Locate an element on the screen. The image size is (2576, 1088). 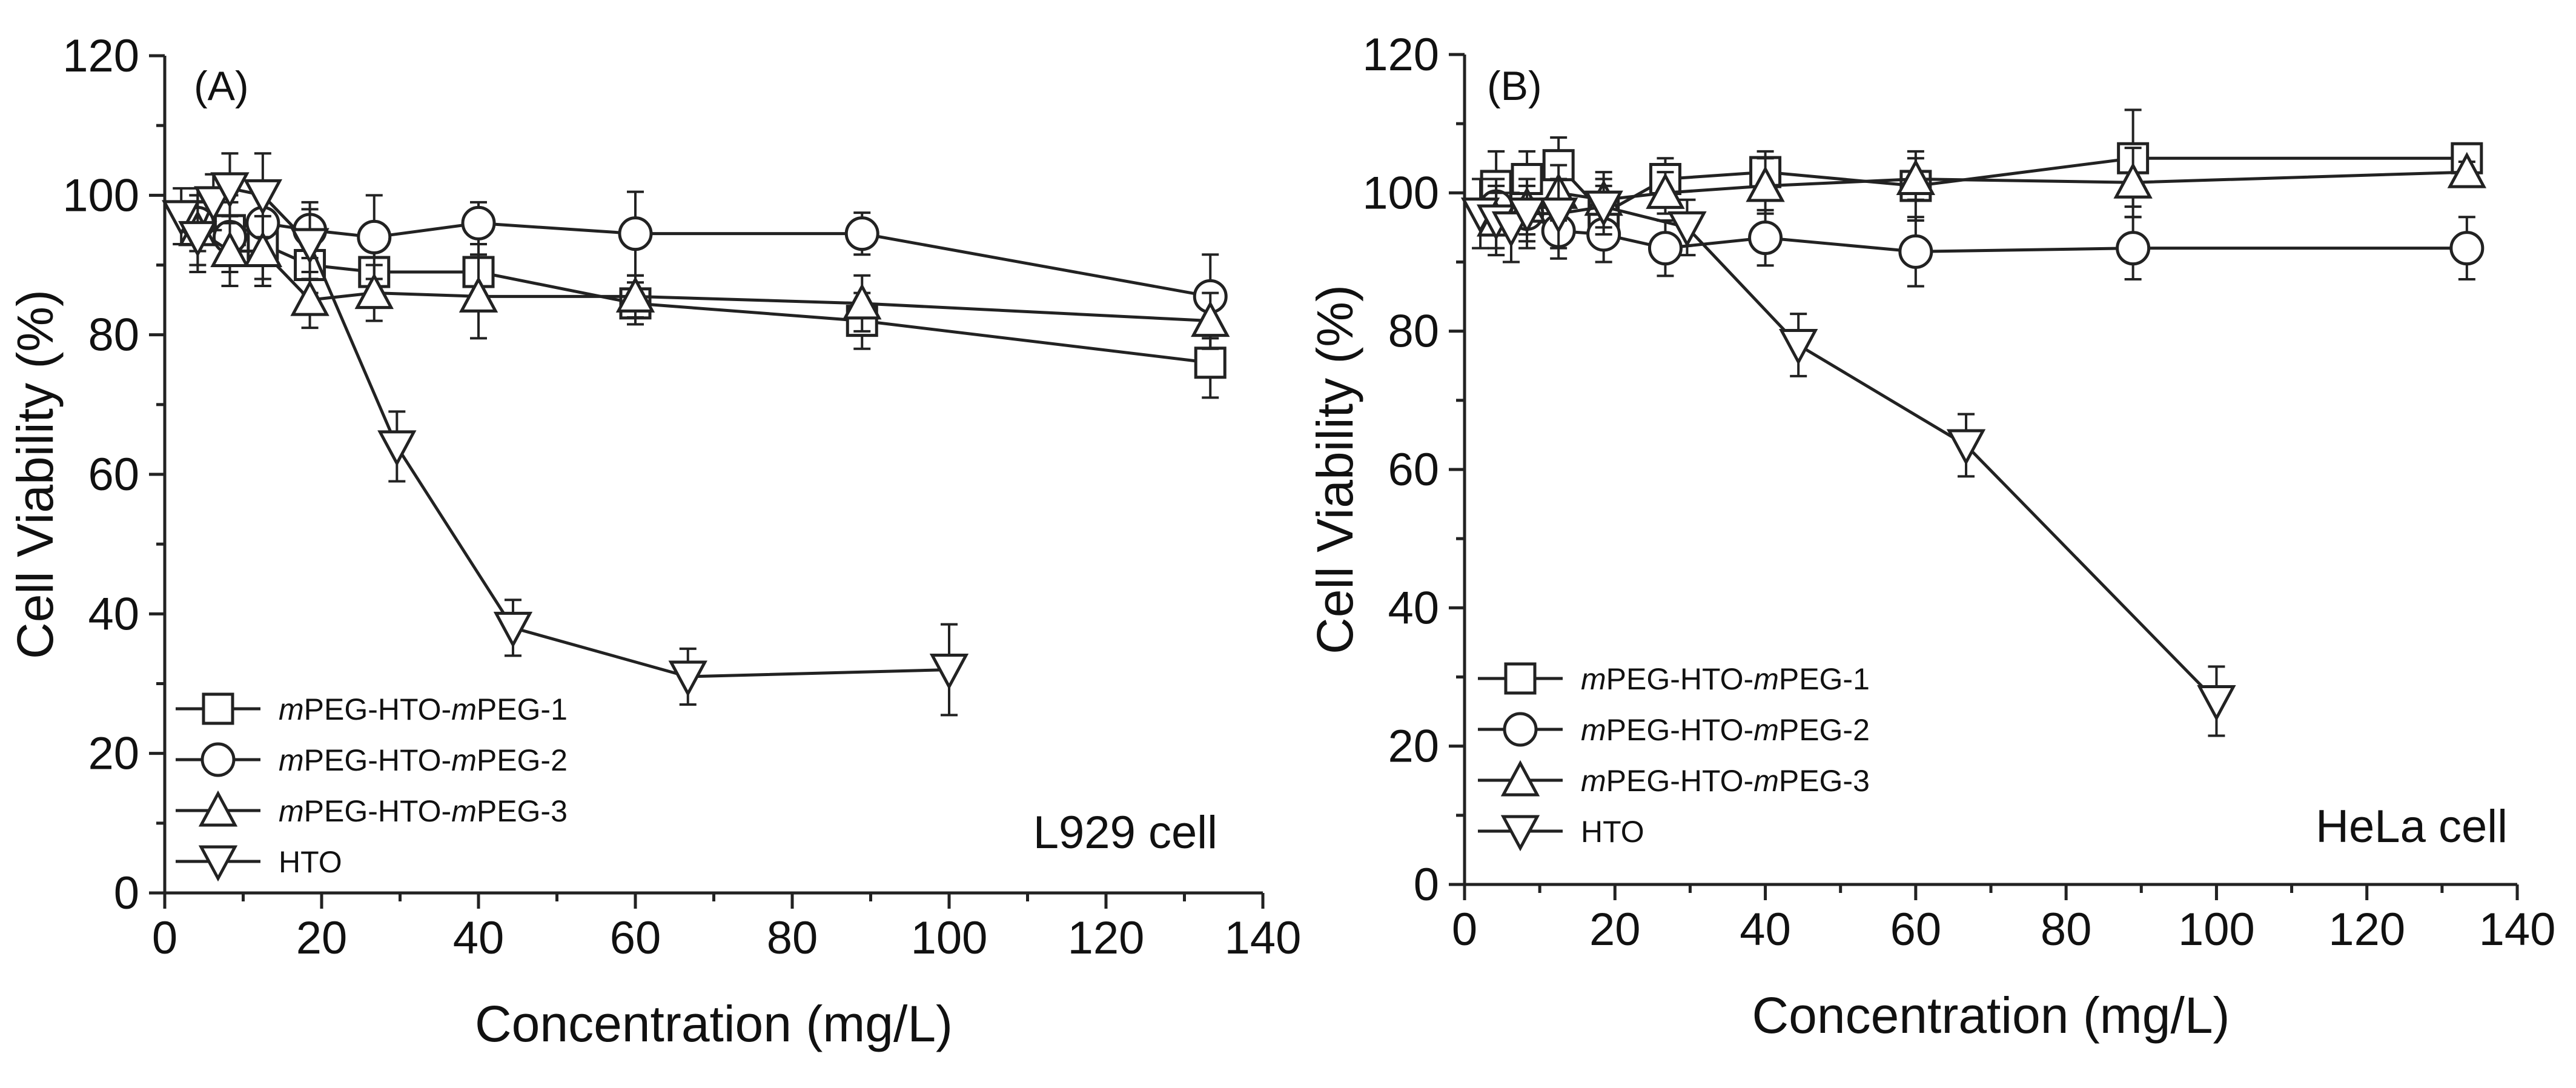
legend-marker-square is located at coordinates (1520, 678).